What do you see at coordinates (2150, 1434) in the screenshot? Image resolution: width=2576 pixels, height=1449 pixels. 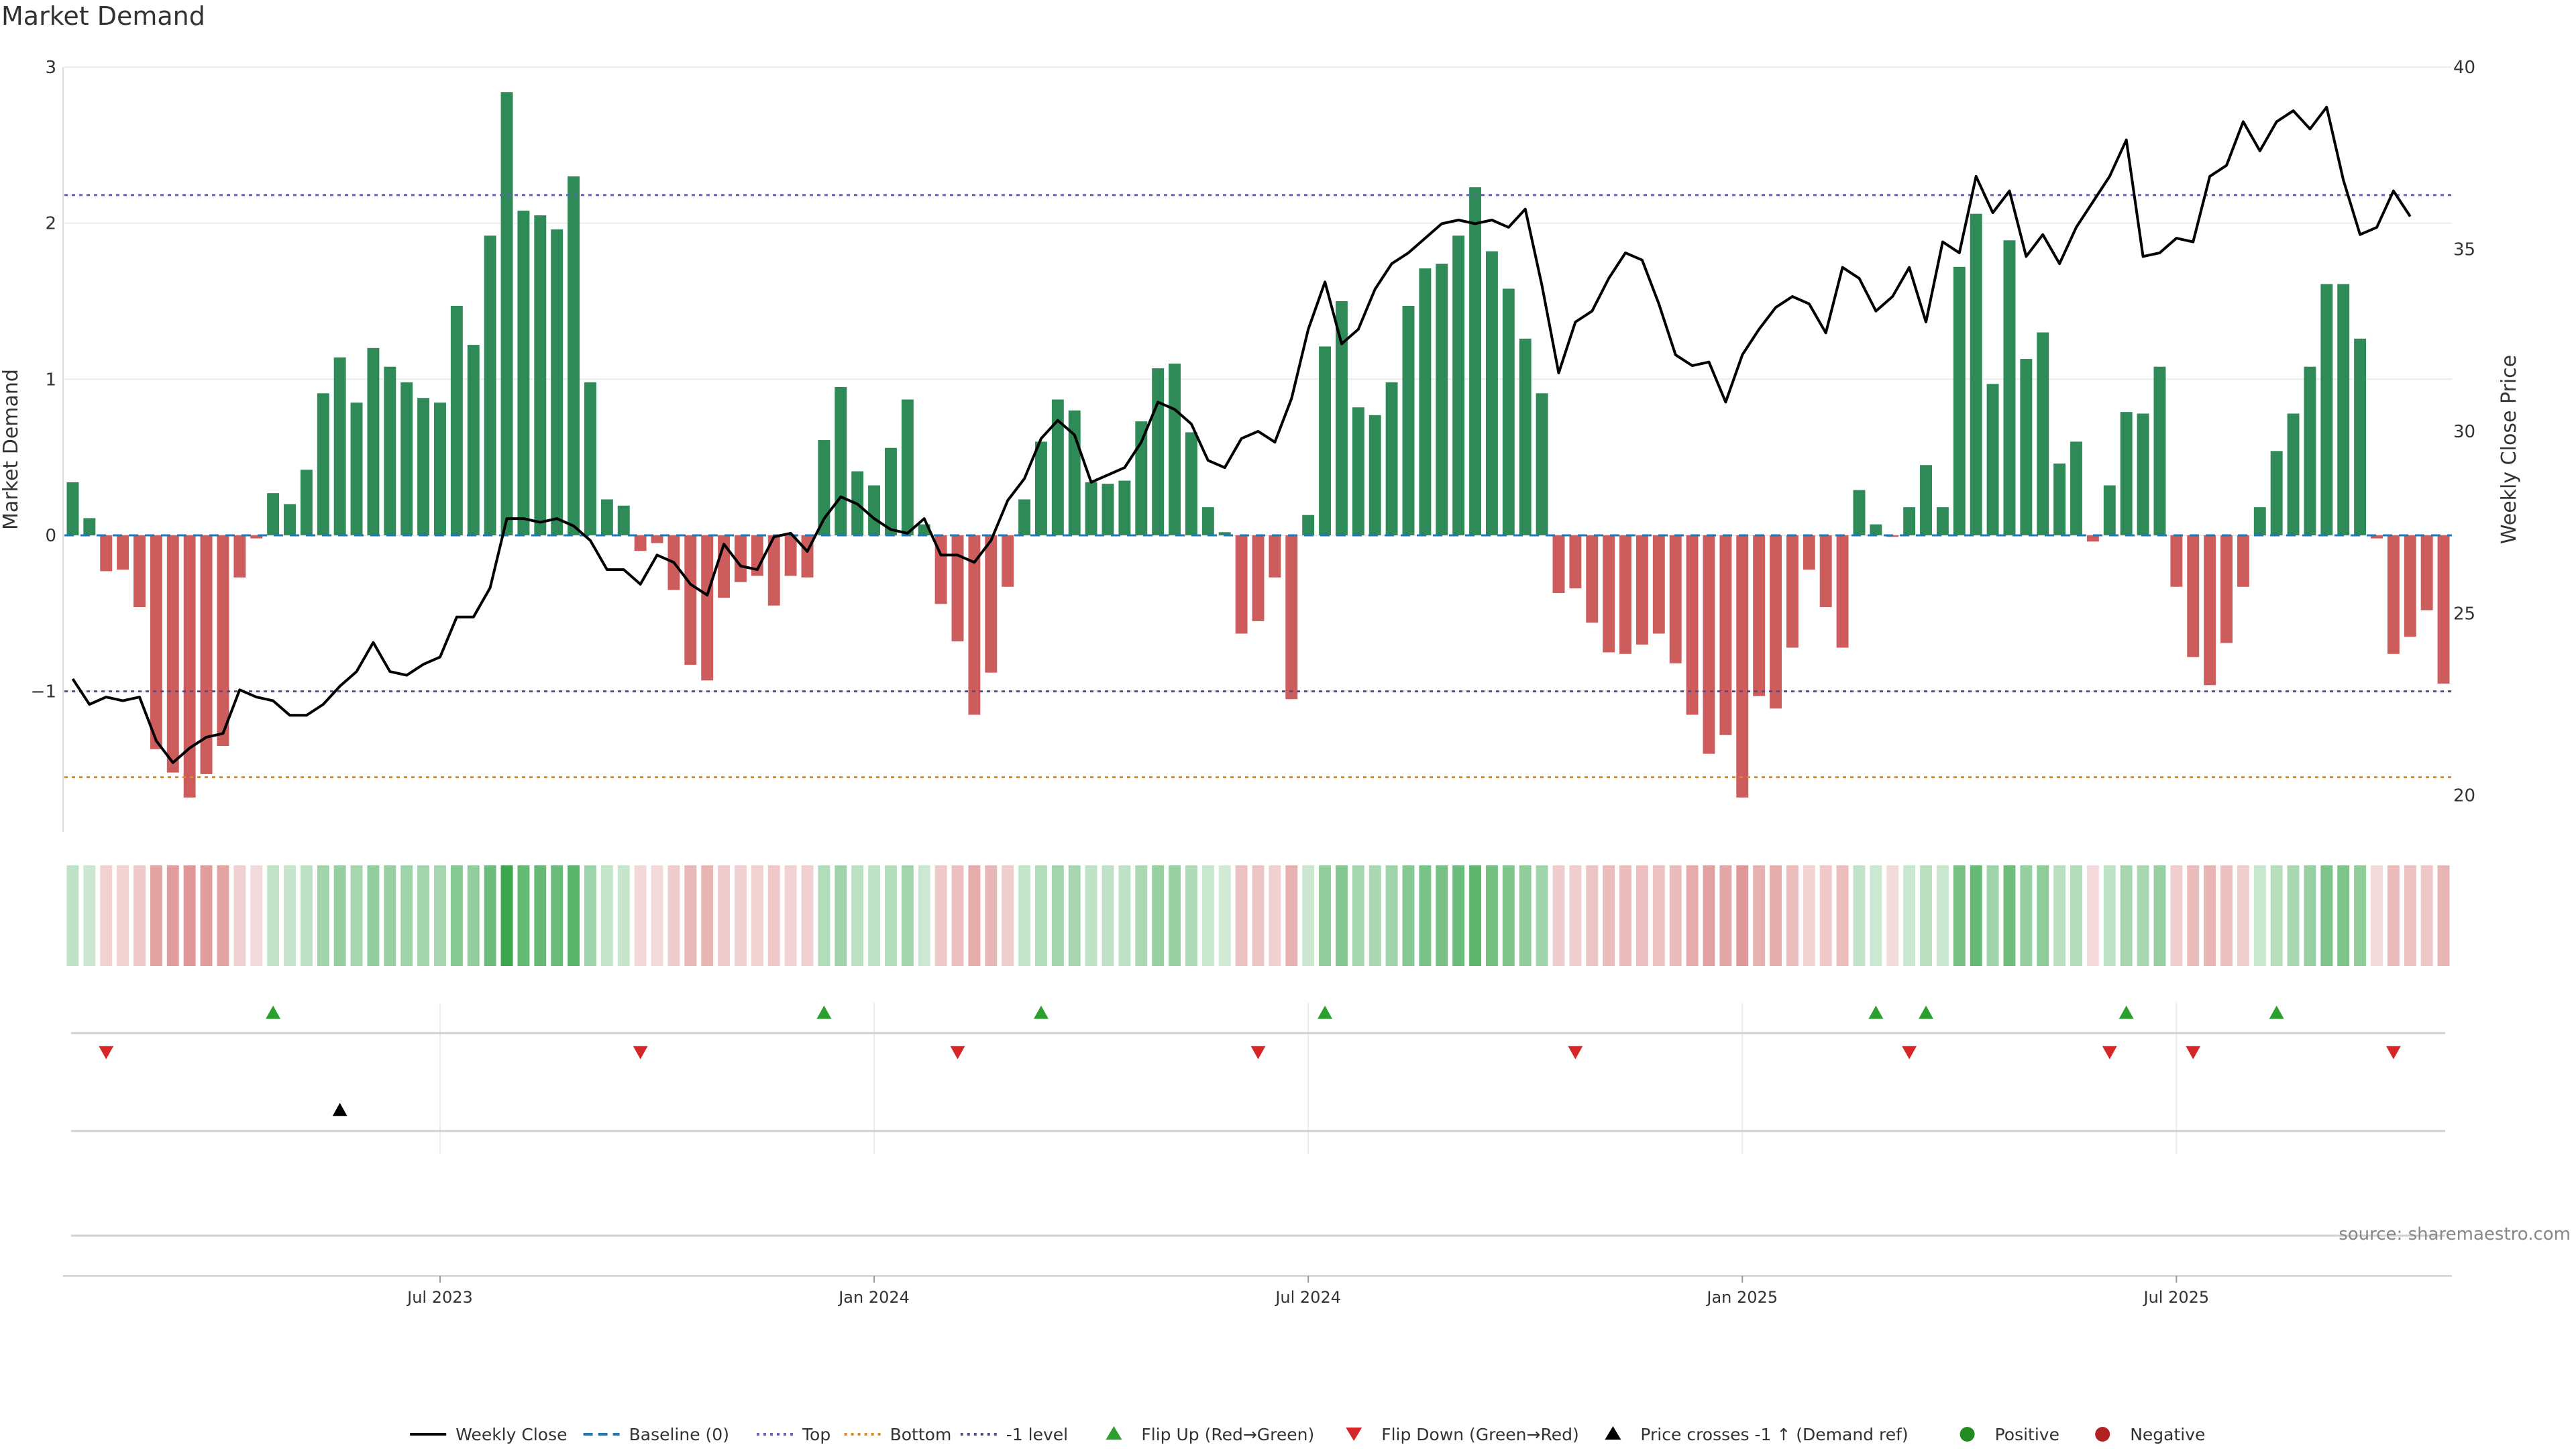 I see `legend-item: Negative` at bounding box center [2150, 1434].